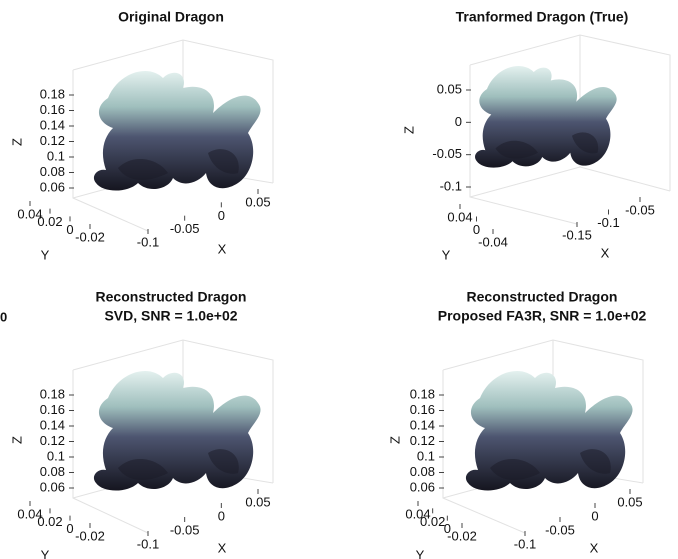 This screenshot has width=678, height=559. Describe the element at coordinates (493, 241) in the screenshot. I see `y-tick-label: -0.04` at that location.